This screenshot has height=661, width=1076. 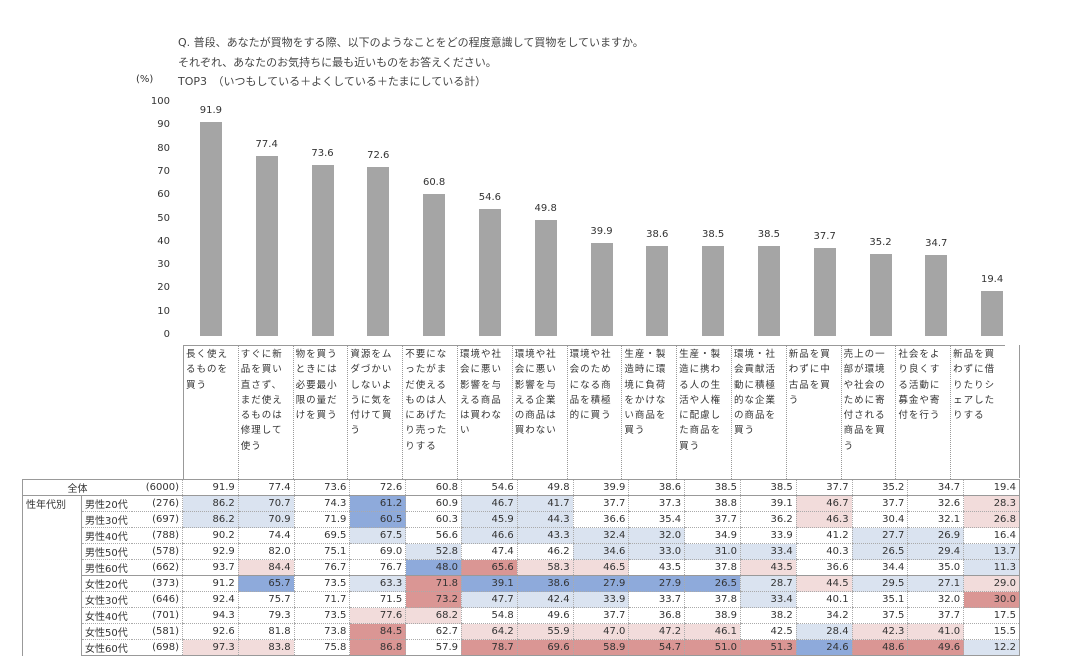 What do you see at coordinates (266, 615) in the screenshot?
I see `table-cell: 79.3` at bounding box center [266, 615].